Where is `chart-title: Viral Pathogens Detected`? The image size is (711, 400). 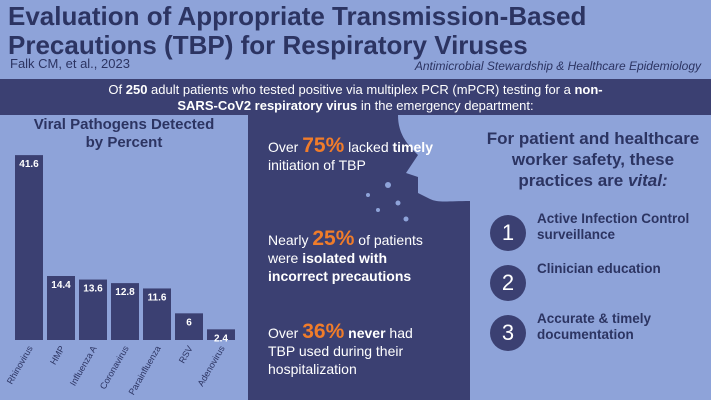
chart-title: Viral Pathogens Detected is located at coordinates (124, 124).